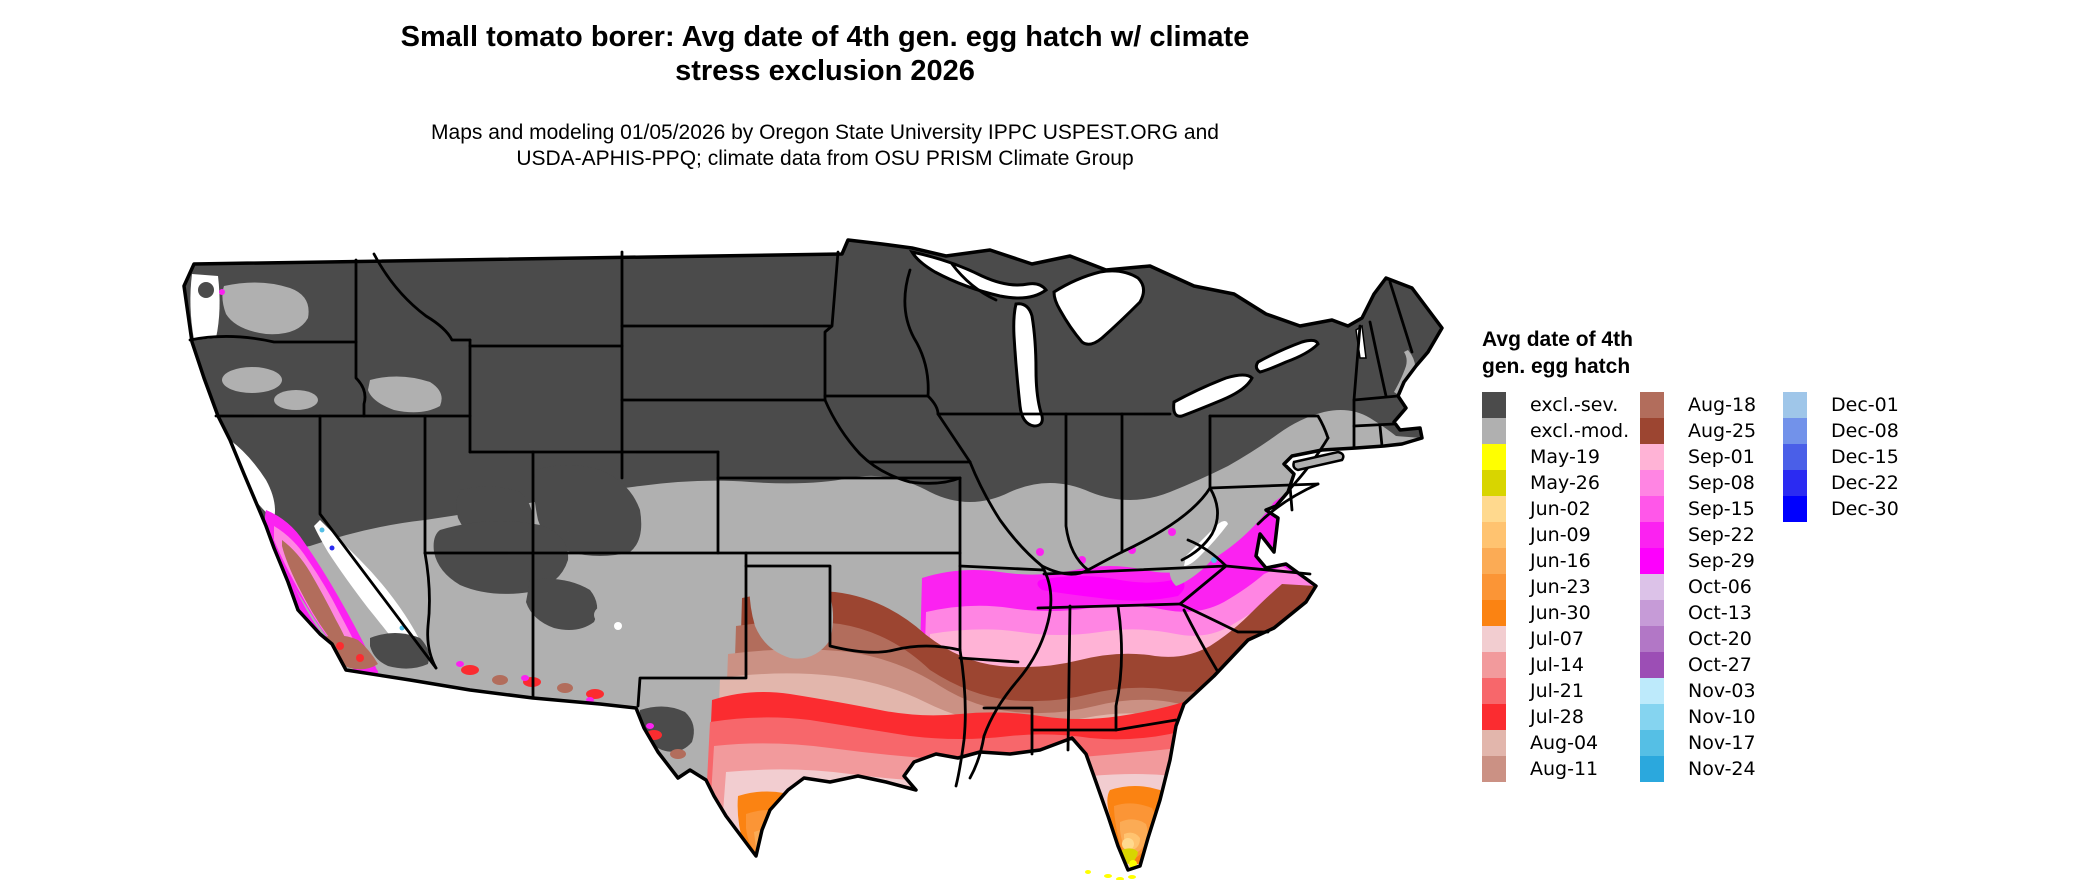 The width and height of the screenshot is (2100, 892). What do you see at coordinates (1722, 405) in the screenshot?
I see `legend-label-Aug-18: Aug-18` at bounding box center [1722, 405].